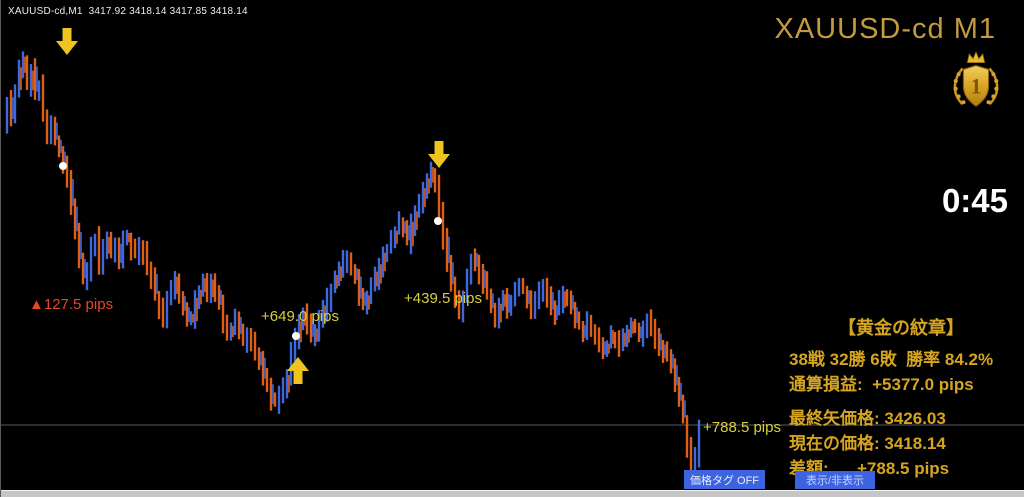  What do you see at coordinates (867, 418) in the screenshot?
I see `stats-last-arrow-price: 最終矢価格: 3426.03` at bounding box center [867, 418].